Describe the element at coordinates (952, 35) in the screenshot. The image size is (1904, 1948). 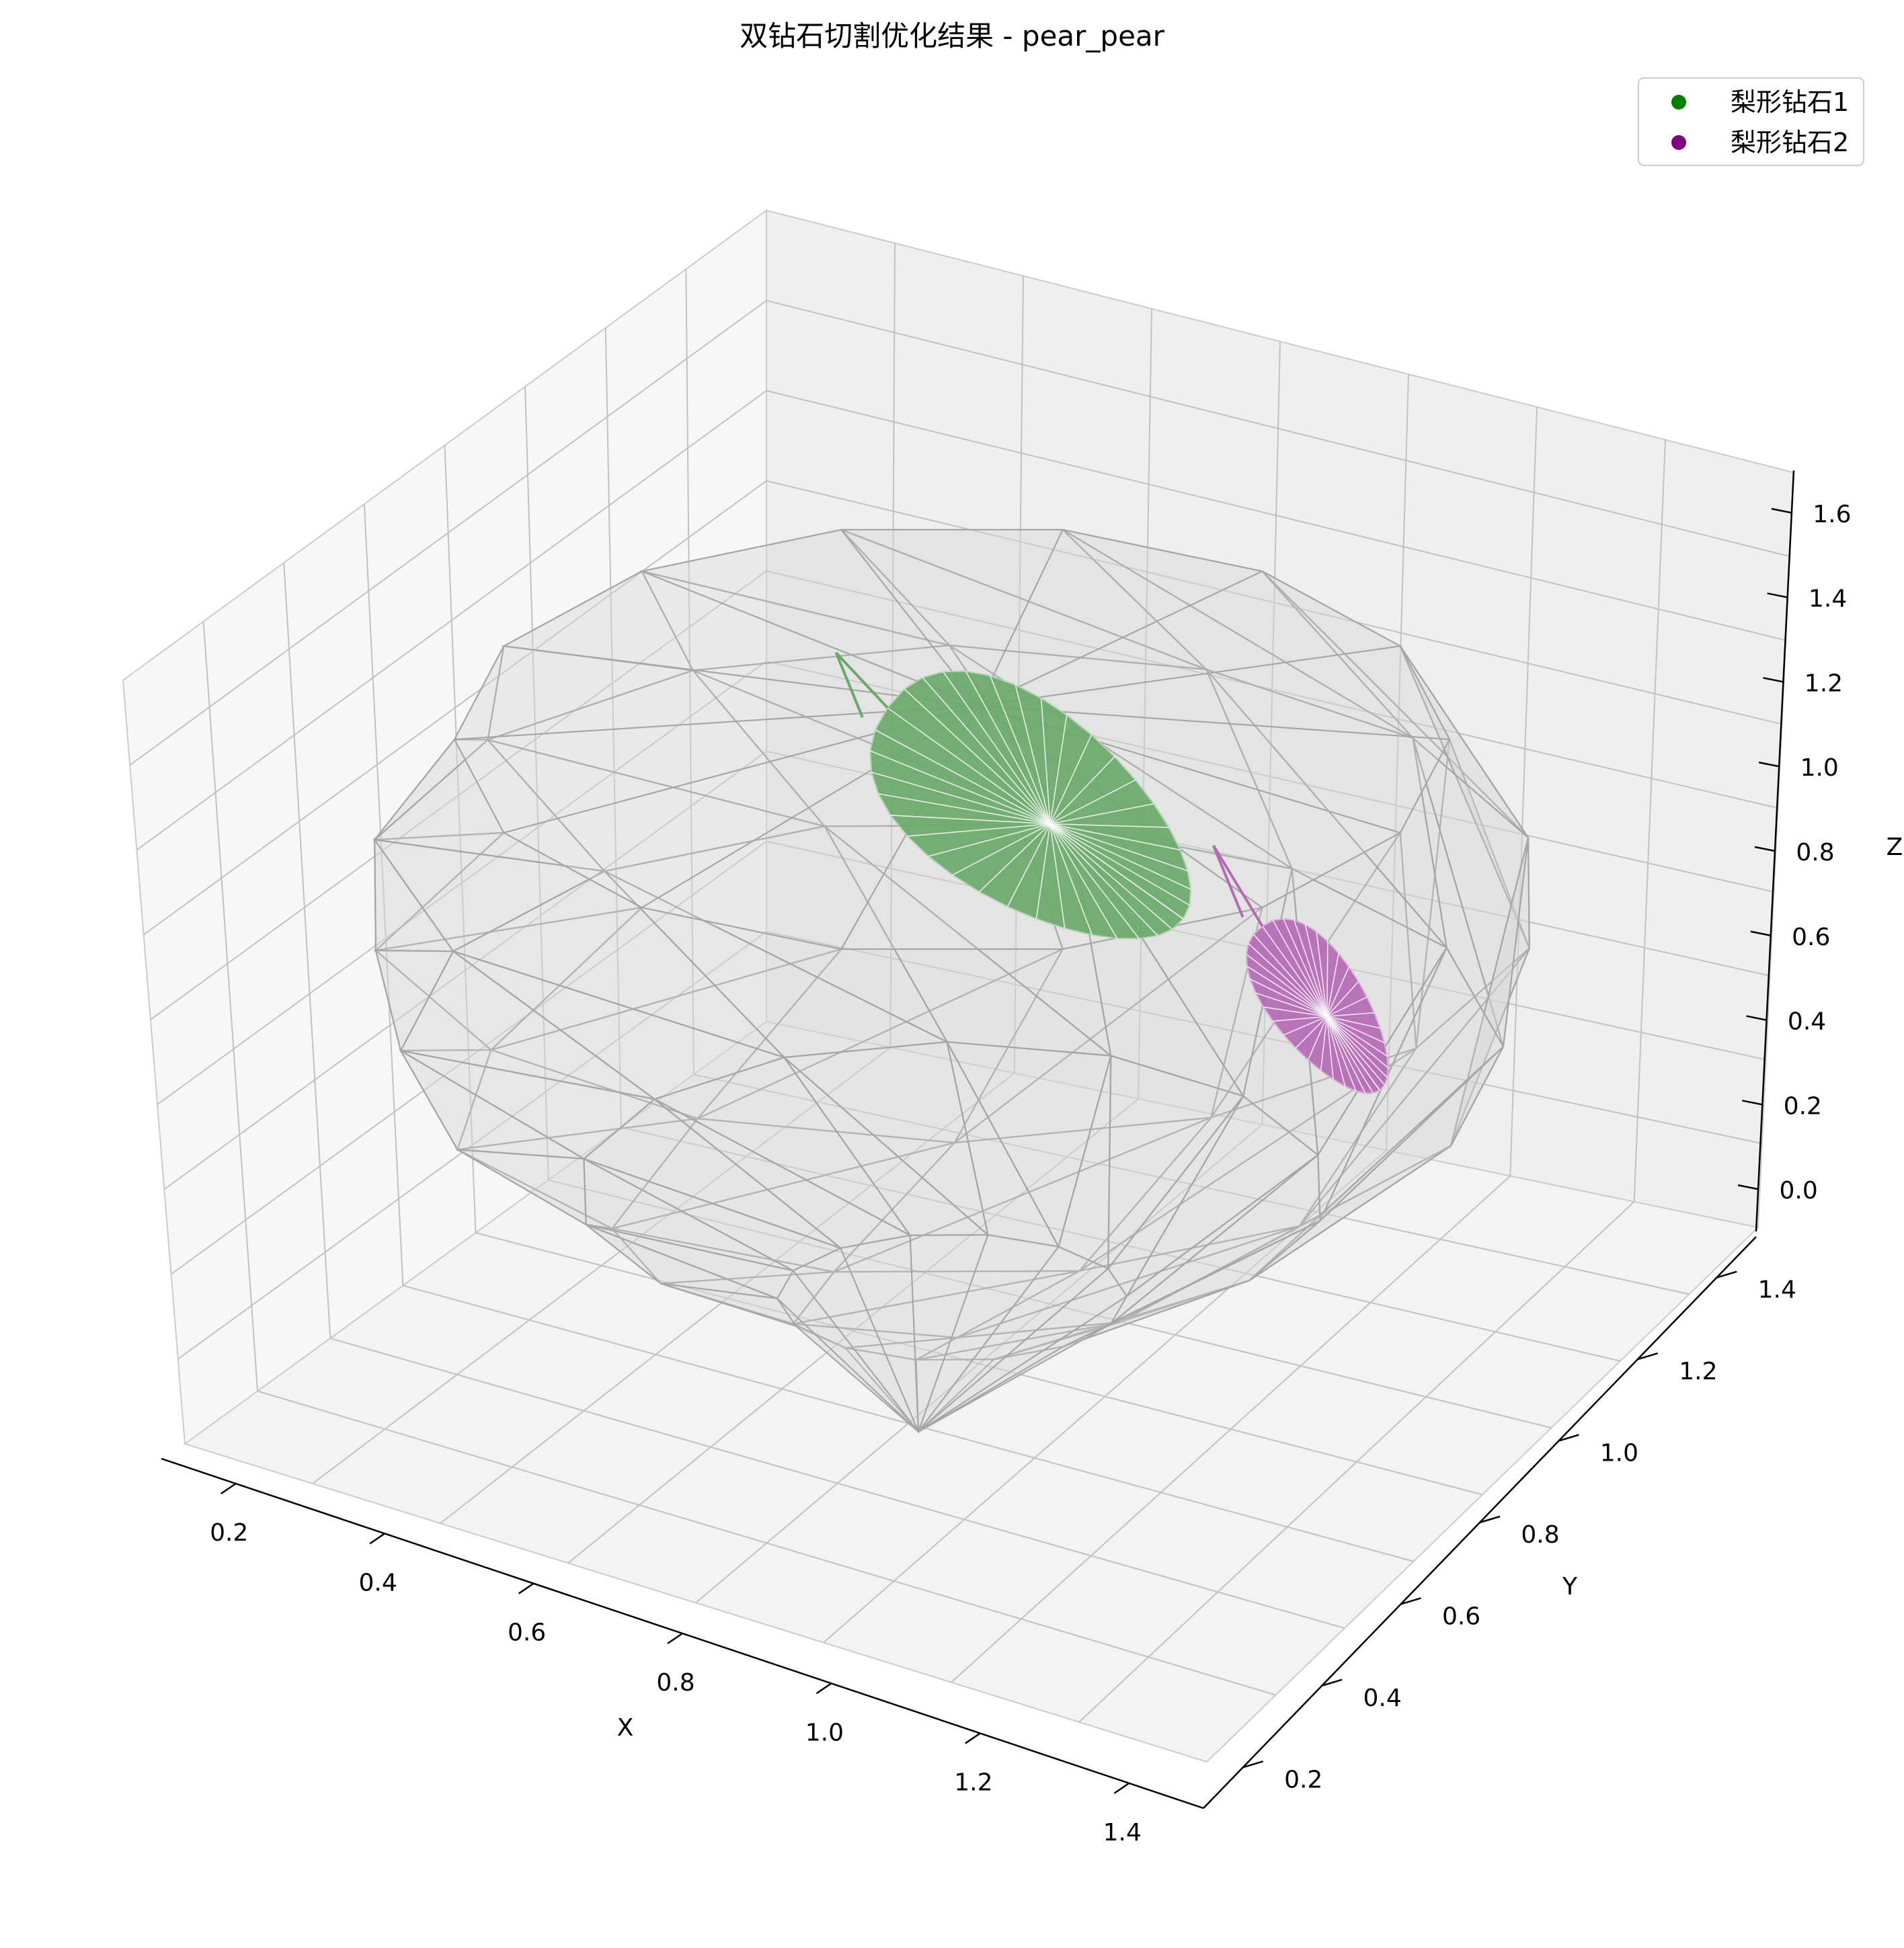
I see `chart-title: 双钻石切割优化结果 - pear_pear` at that location.